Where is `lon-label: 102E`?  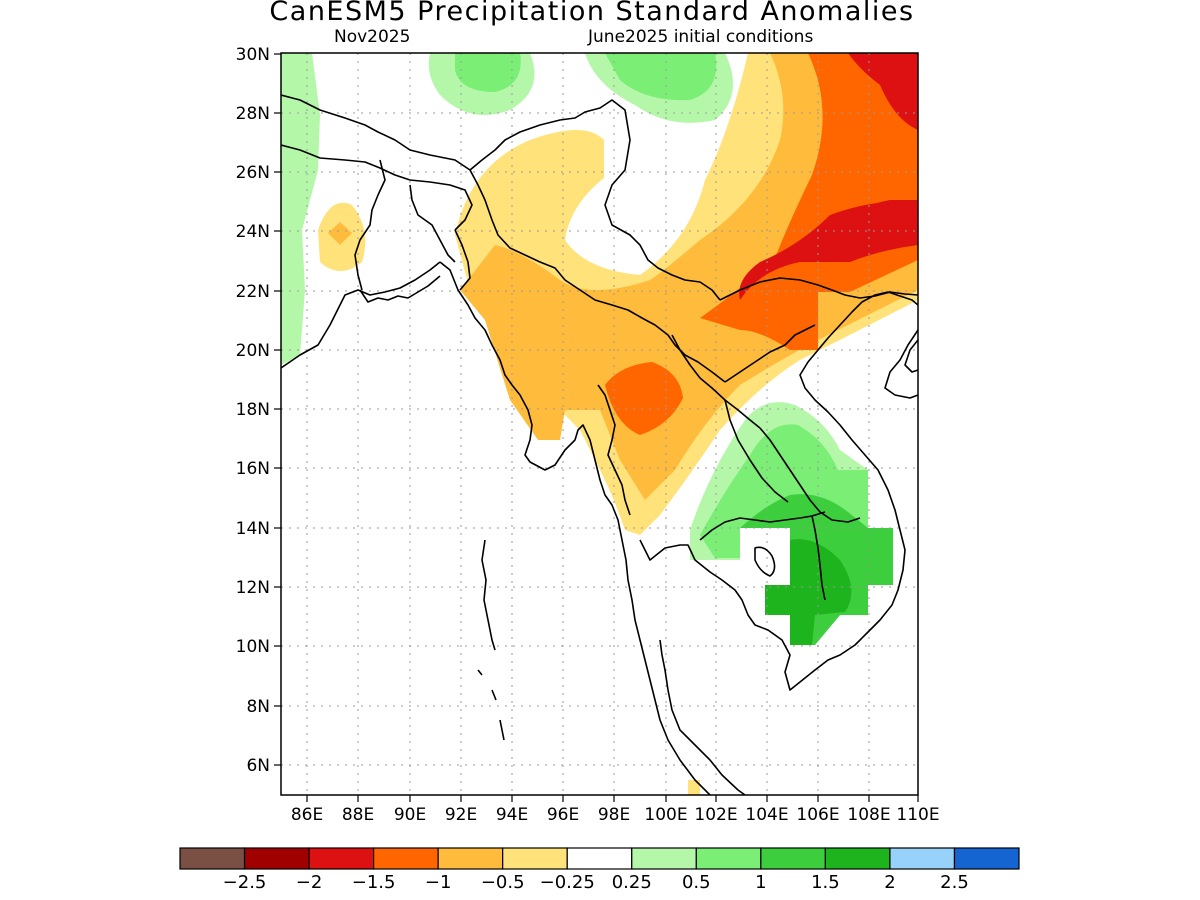 lon-label: 102E is located at coordinates (715, 815).